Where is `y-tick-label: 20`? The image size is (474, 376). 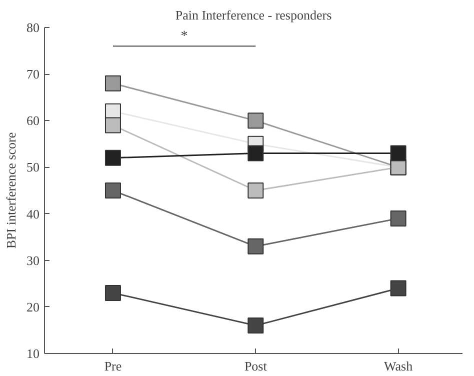 y-tick-label: 20 is located at coordinates (33, 306).